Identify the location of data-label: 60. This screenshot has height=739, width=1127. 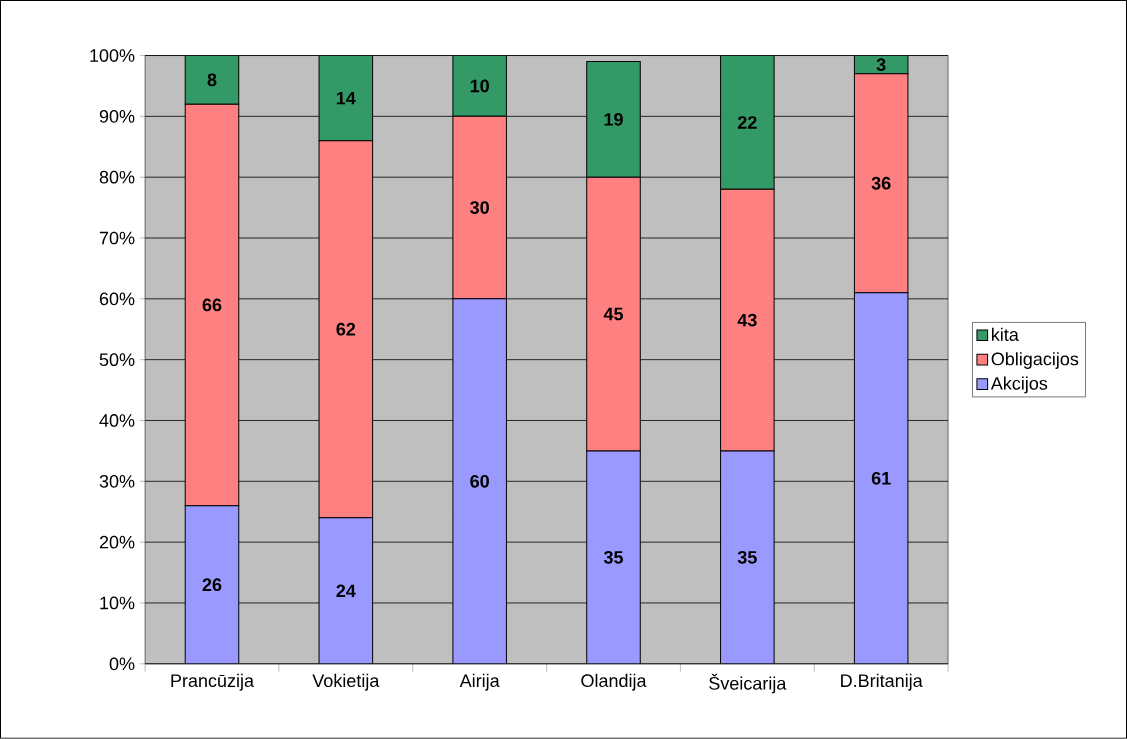
(479, 481).